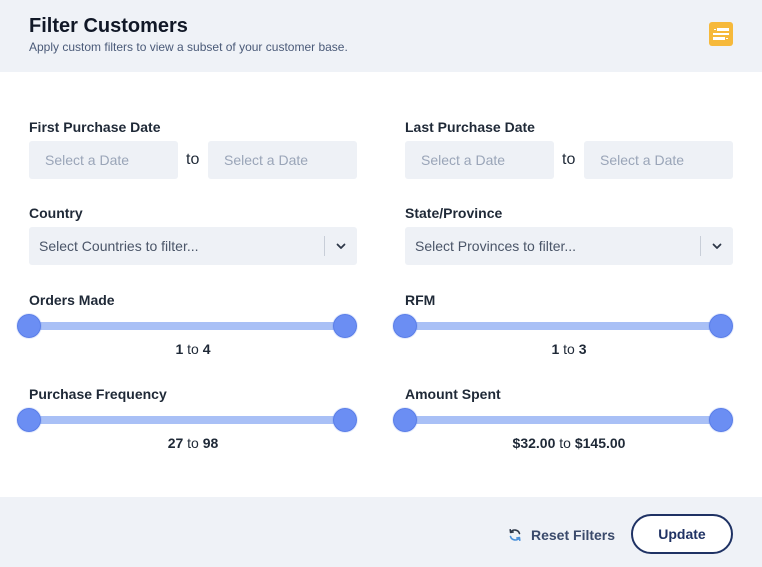 This screenshot has height=567, width=762. Describe the element at coordinates (600, 443) in the screenshot. I see `range-max-value: $145.00` at that location.